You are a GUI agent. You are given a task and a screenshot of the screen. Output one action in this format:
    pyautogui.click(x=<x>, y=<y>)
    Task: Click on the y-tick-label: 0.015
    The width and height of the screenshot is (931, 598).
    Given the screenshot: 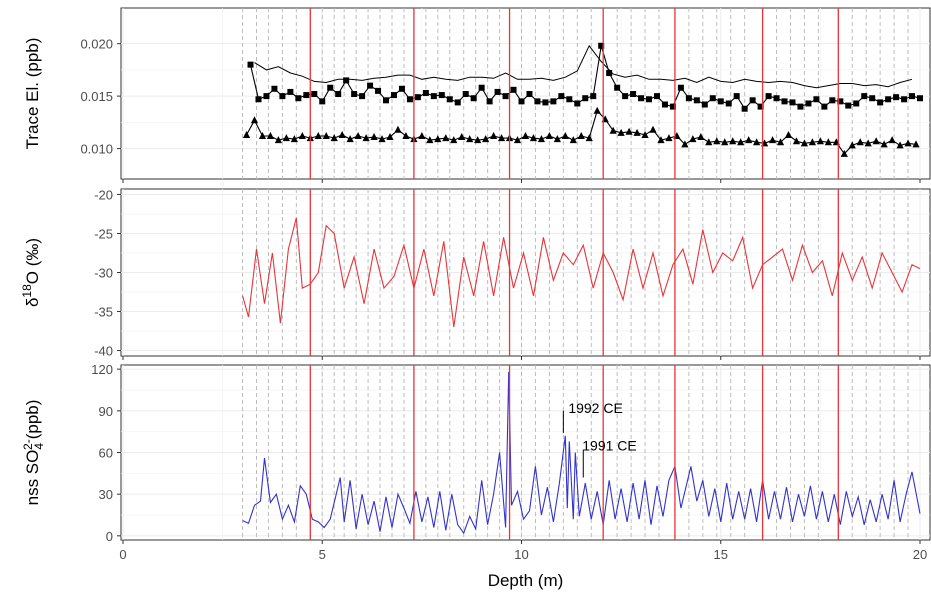 What is the action you would take?
    pyautogui.click(x=96, y=96)
    